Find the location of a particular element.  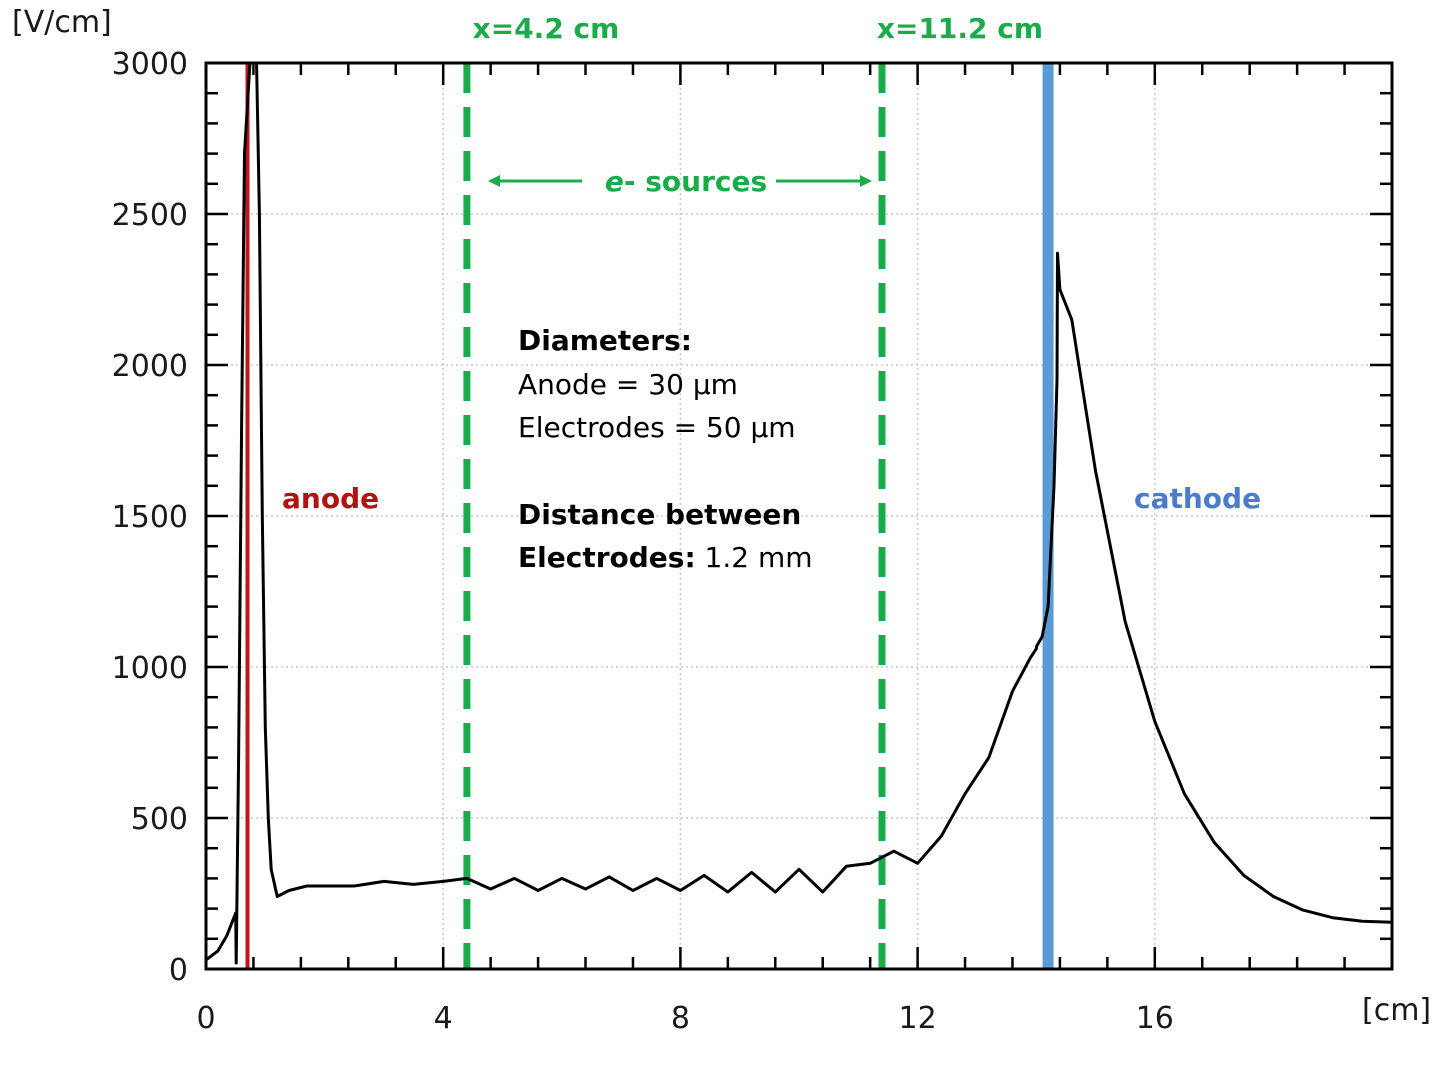

annotation-e-sources: e- sources is located at coordinates (686, 181).